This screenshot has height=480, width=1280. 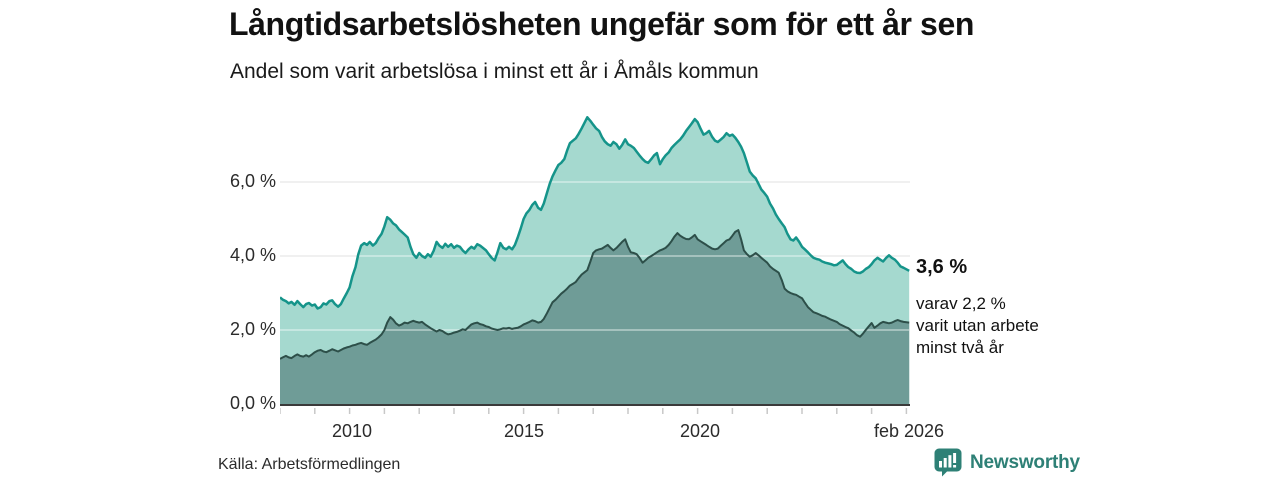 I want to click on x-axis-tick-feb-2026: feb 2026, so click(x=909, y=431).